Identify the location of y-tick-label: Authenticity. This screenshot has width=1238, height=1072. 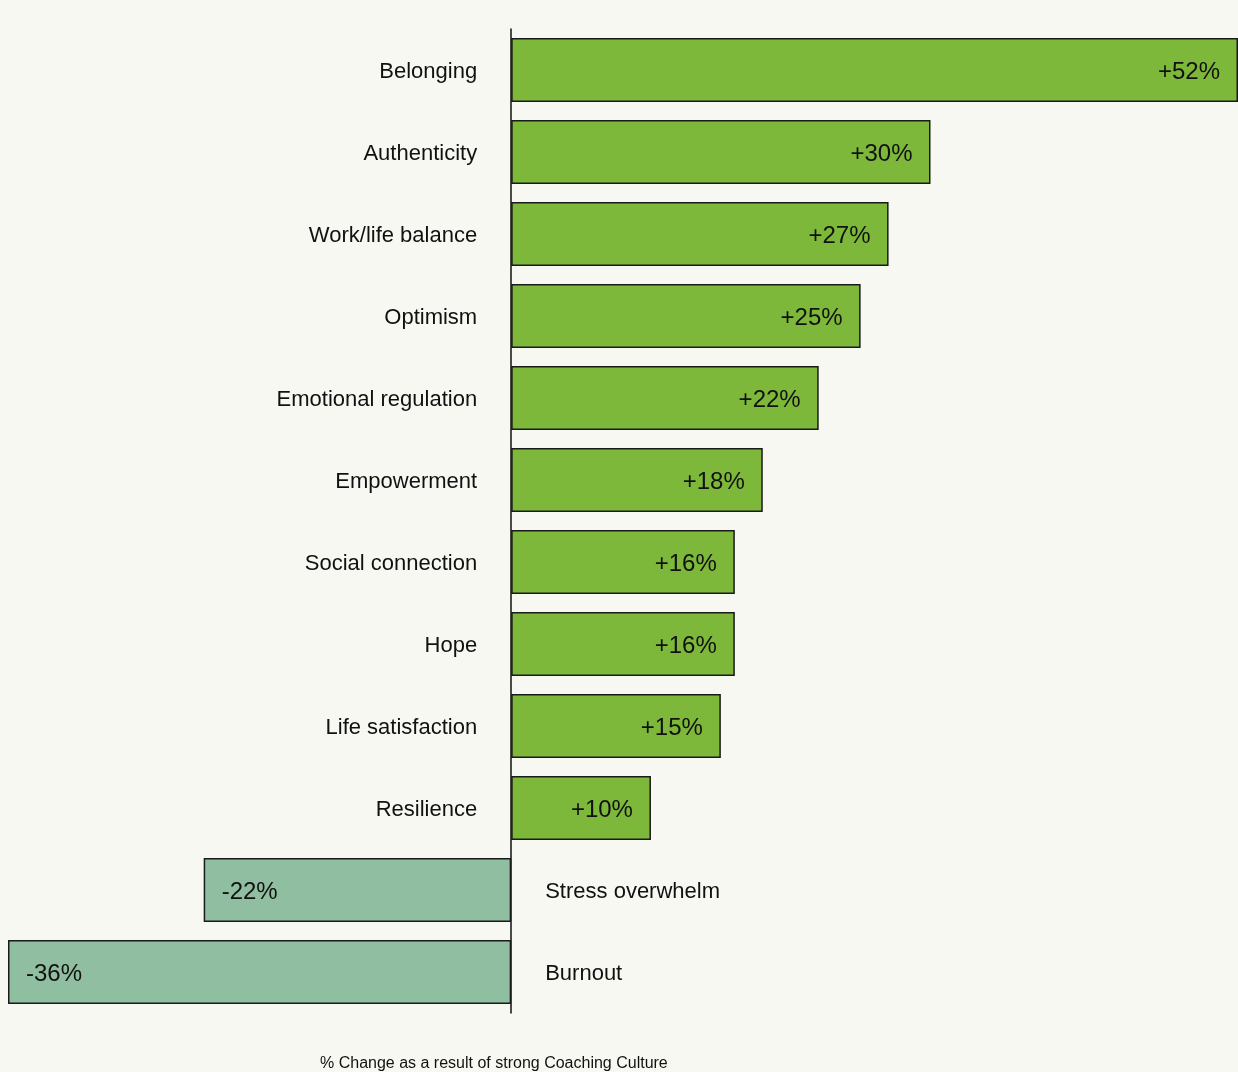
(420, 152).